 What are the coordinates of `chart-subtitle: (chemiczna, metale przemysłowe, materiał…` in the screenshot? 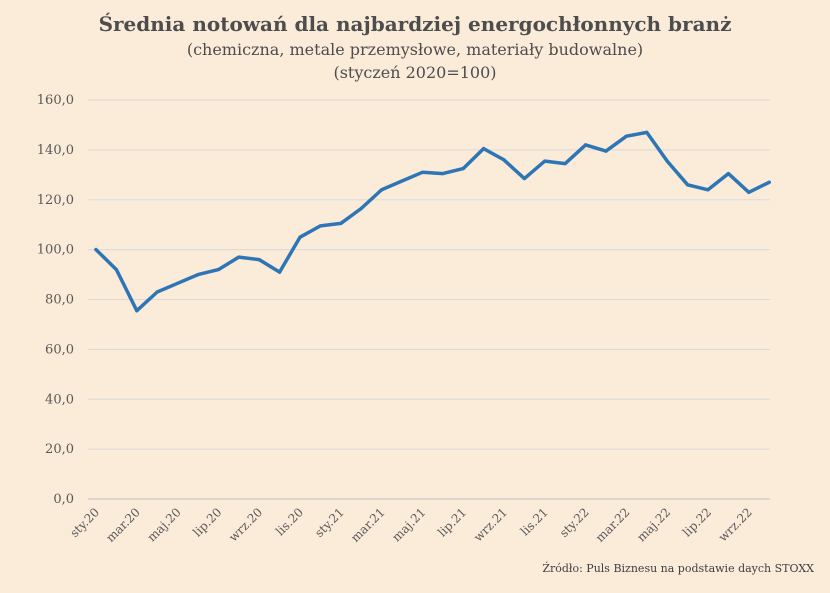 It's located at (415, 49).